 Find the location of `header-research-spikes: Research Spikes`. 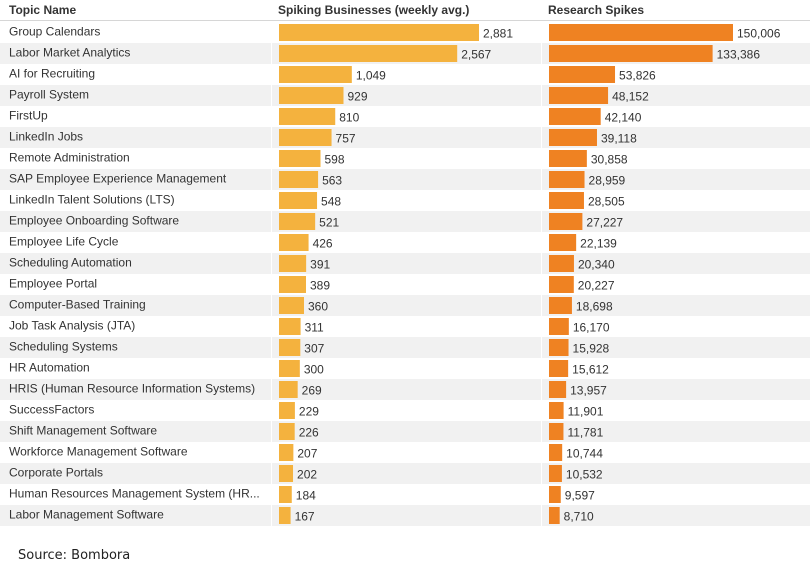

header-research-spikes: Research Spikes is located at coordinates (596, 10).